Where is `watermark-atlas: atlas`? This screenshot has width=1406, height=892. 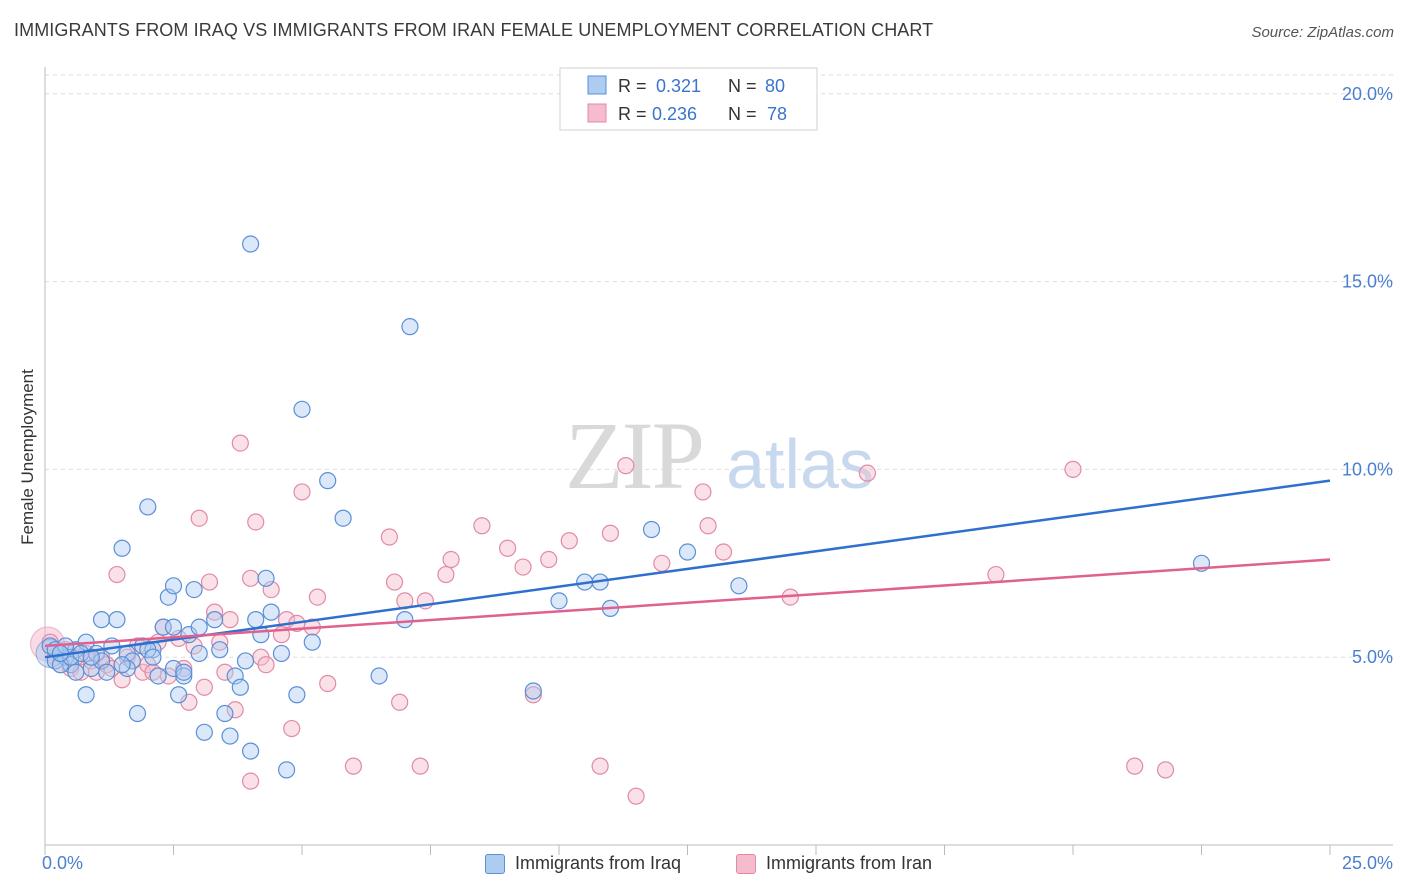
watermark-atlas: atlas is located at coordinates (800, 464).